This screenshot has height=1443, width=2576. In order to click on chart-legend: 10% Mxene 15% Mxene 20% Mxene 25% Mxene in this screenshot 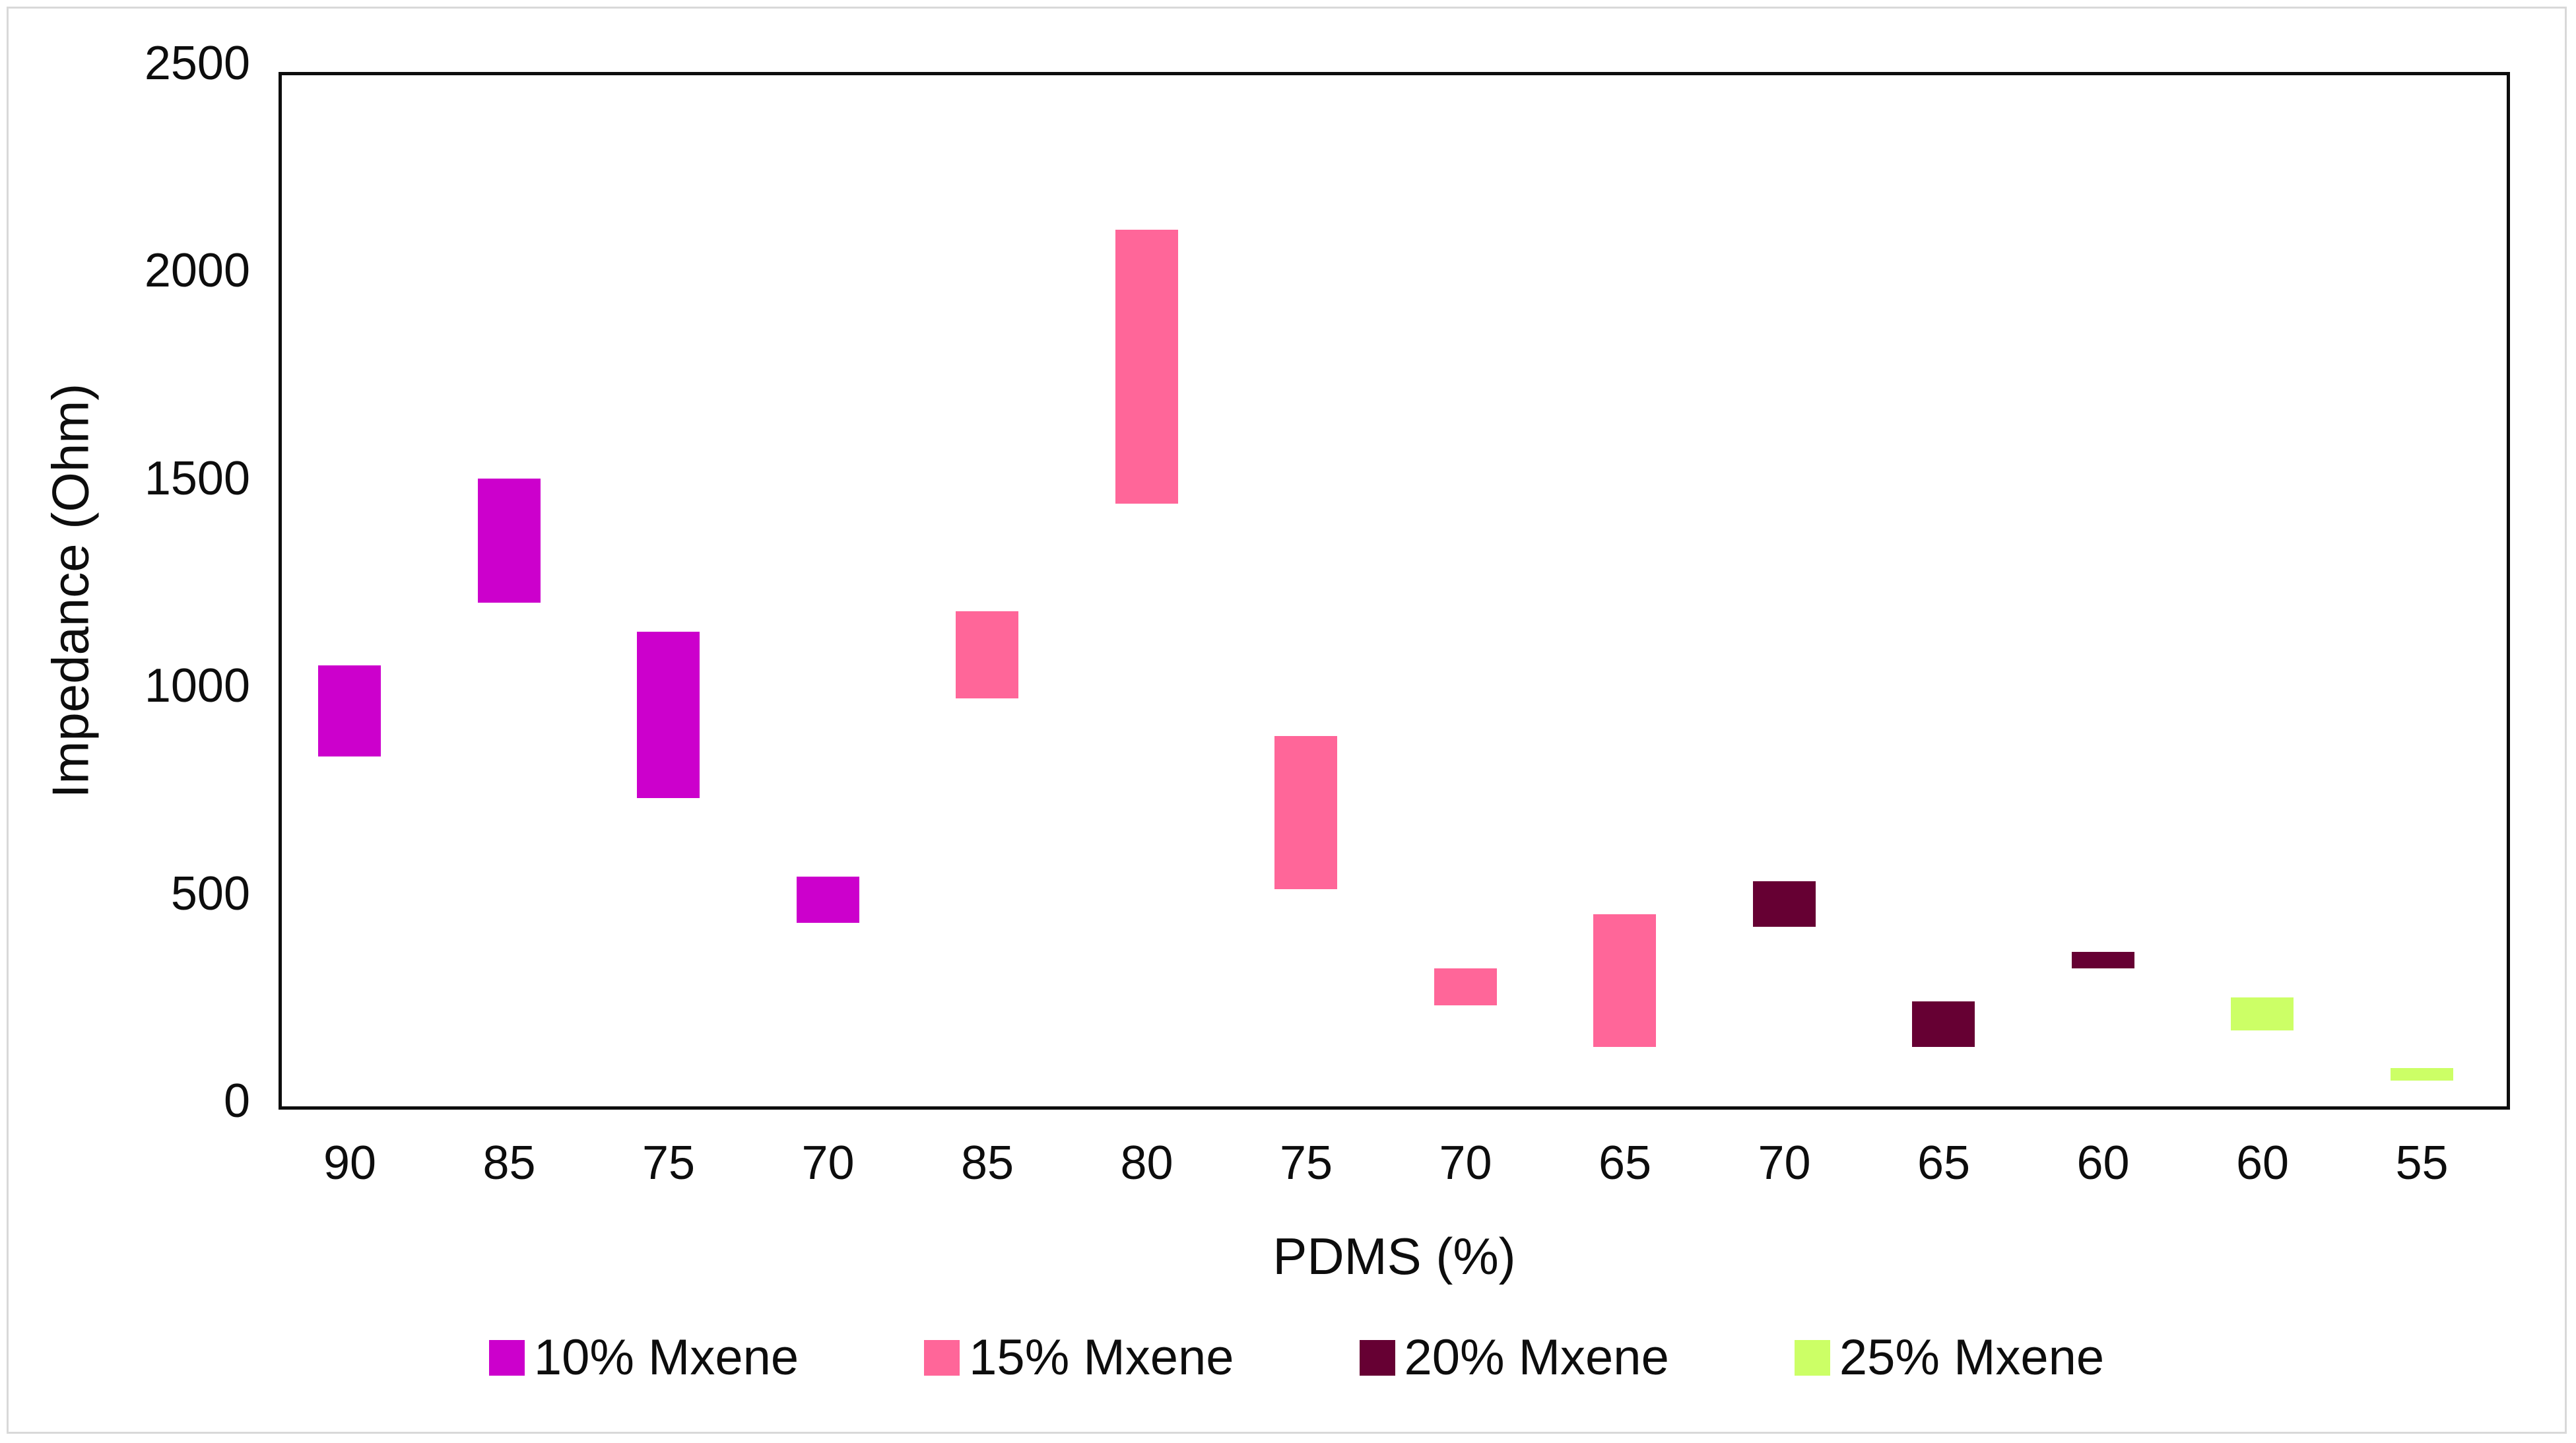, I will do `click(1292, 1357)`.